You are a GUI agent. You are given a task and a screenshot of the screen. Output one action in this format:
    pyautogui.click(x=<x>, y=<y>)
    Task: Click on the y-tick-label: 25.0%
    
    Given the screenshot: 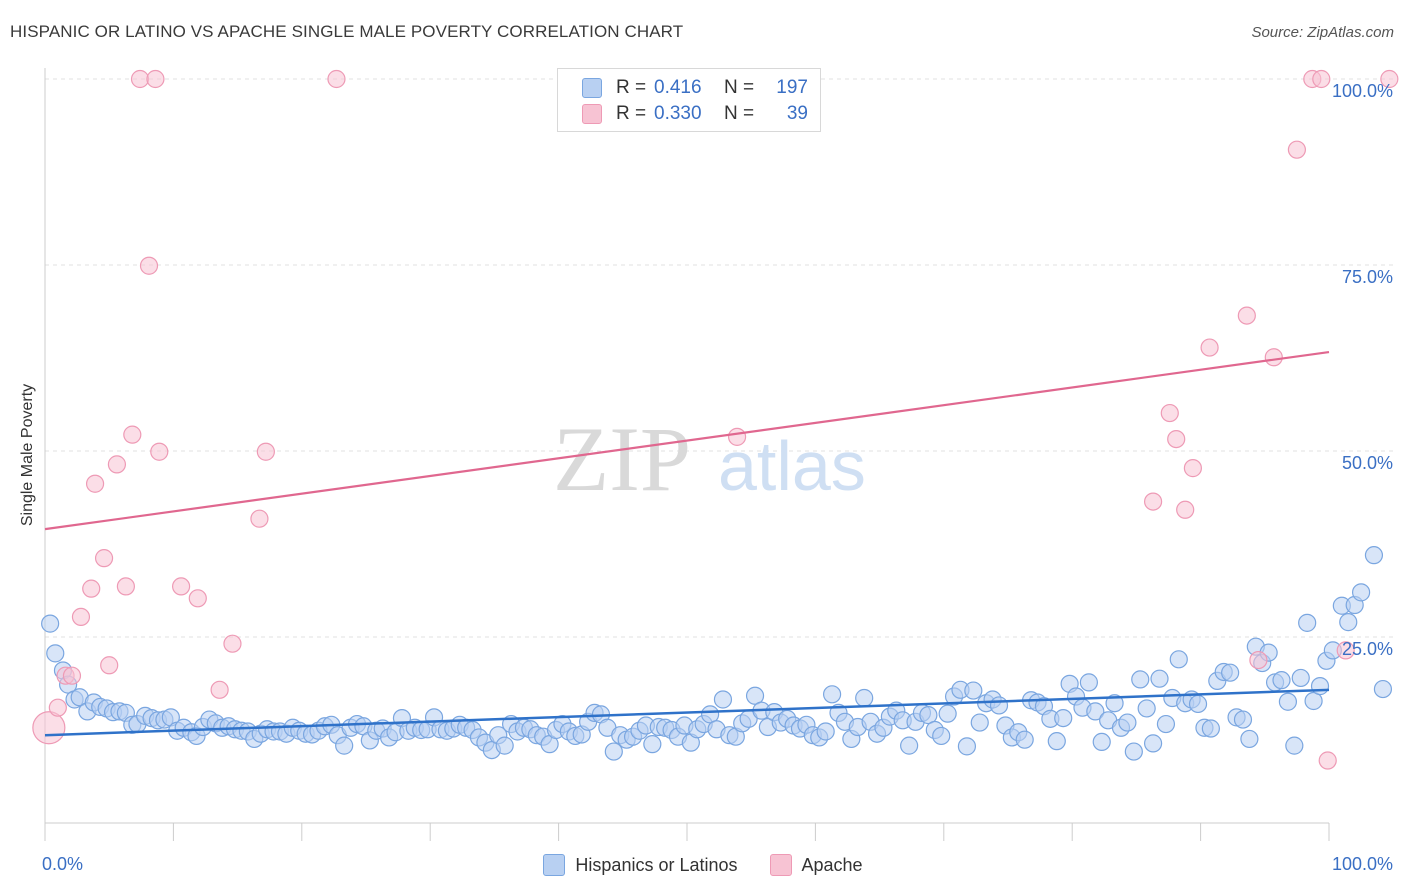 What is the action you would take?
    pyautogui.click(x=1367, y=649)
    